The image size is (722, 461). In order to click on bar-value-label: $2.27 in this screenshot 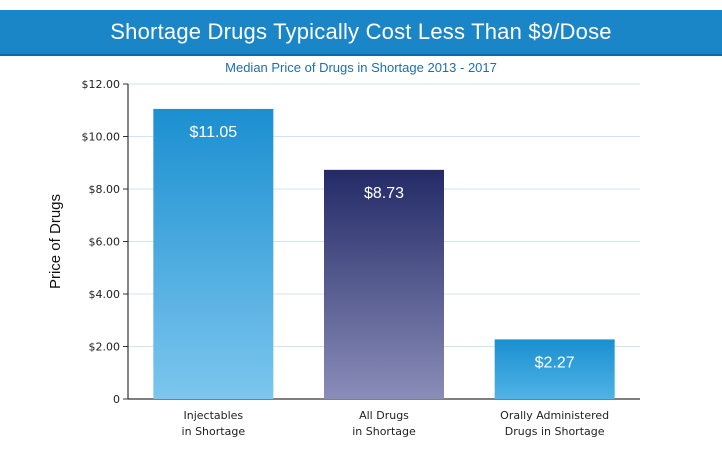, I will do `click(555, 362)`.